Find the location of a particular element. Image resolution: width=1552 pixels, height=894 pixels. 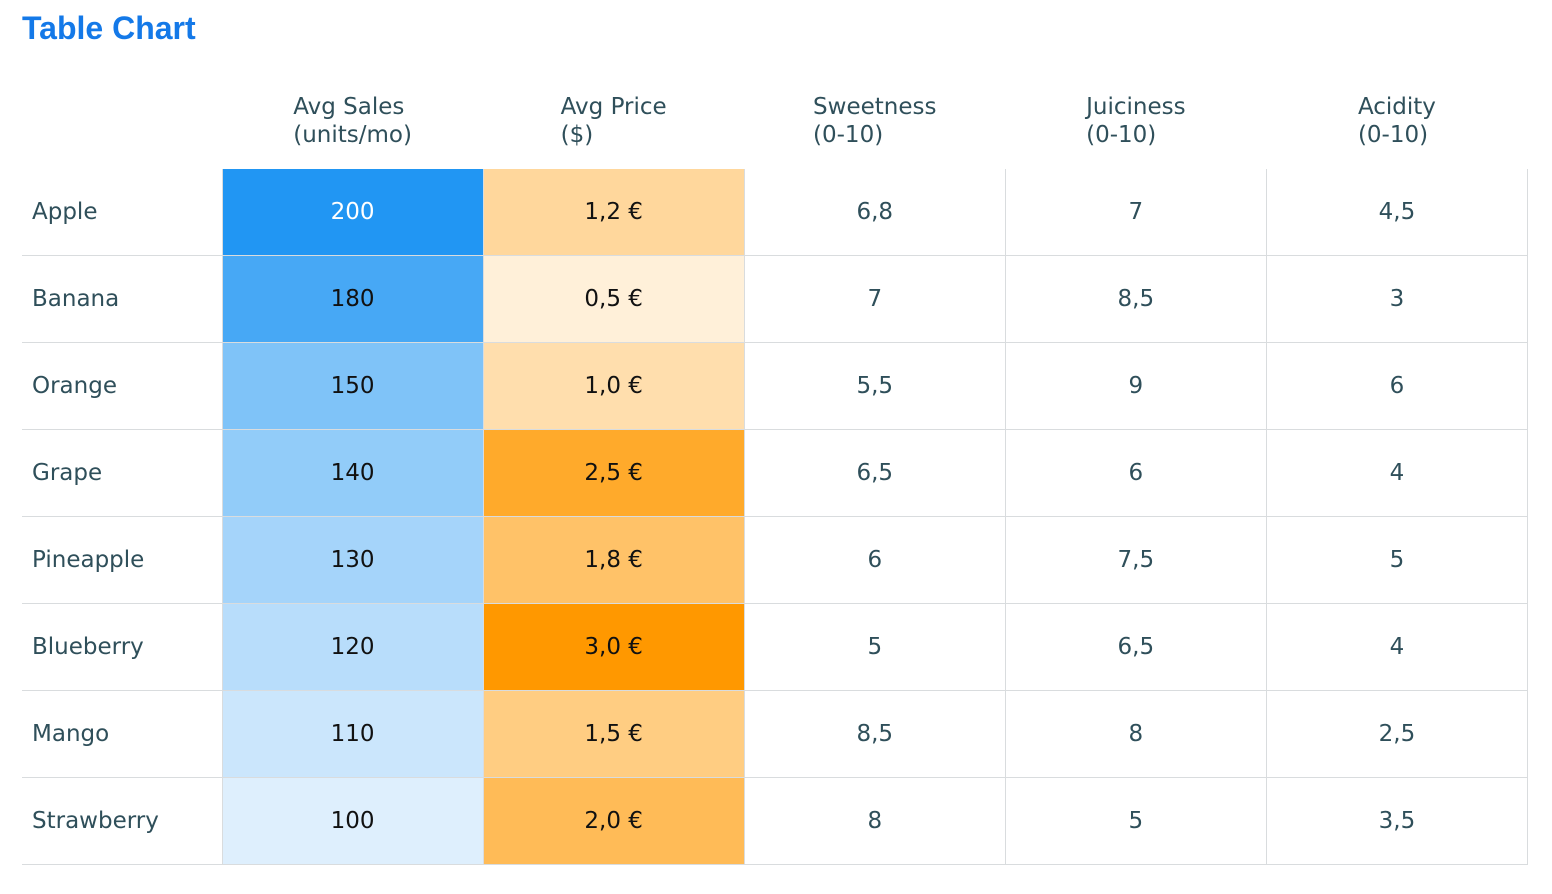

cell-avg-sales: 180 is located at coordinates (353, 299).